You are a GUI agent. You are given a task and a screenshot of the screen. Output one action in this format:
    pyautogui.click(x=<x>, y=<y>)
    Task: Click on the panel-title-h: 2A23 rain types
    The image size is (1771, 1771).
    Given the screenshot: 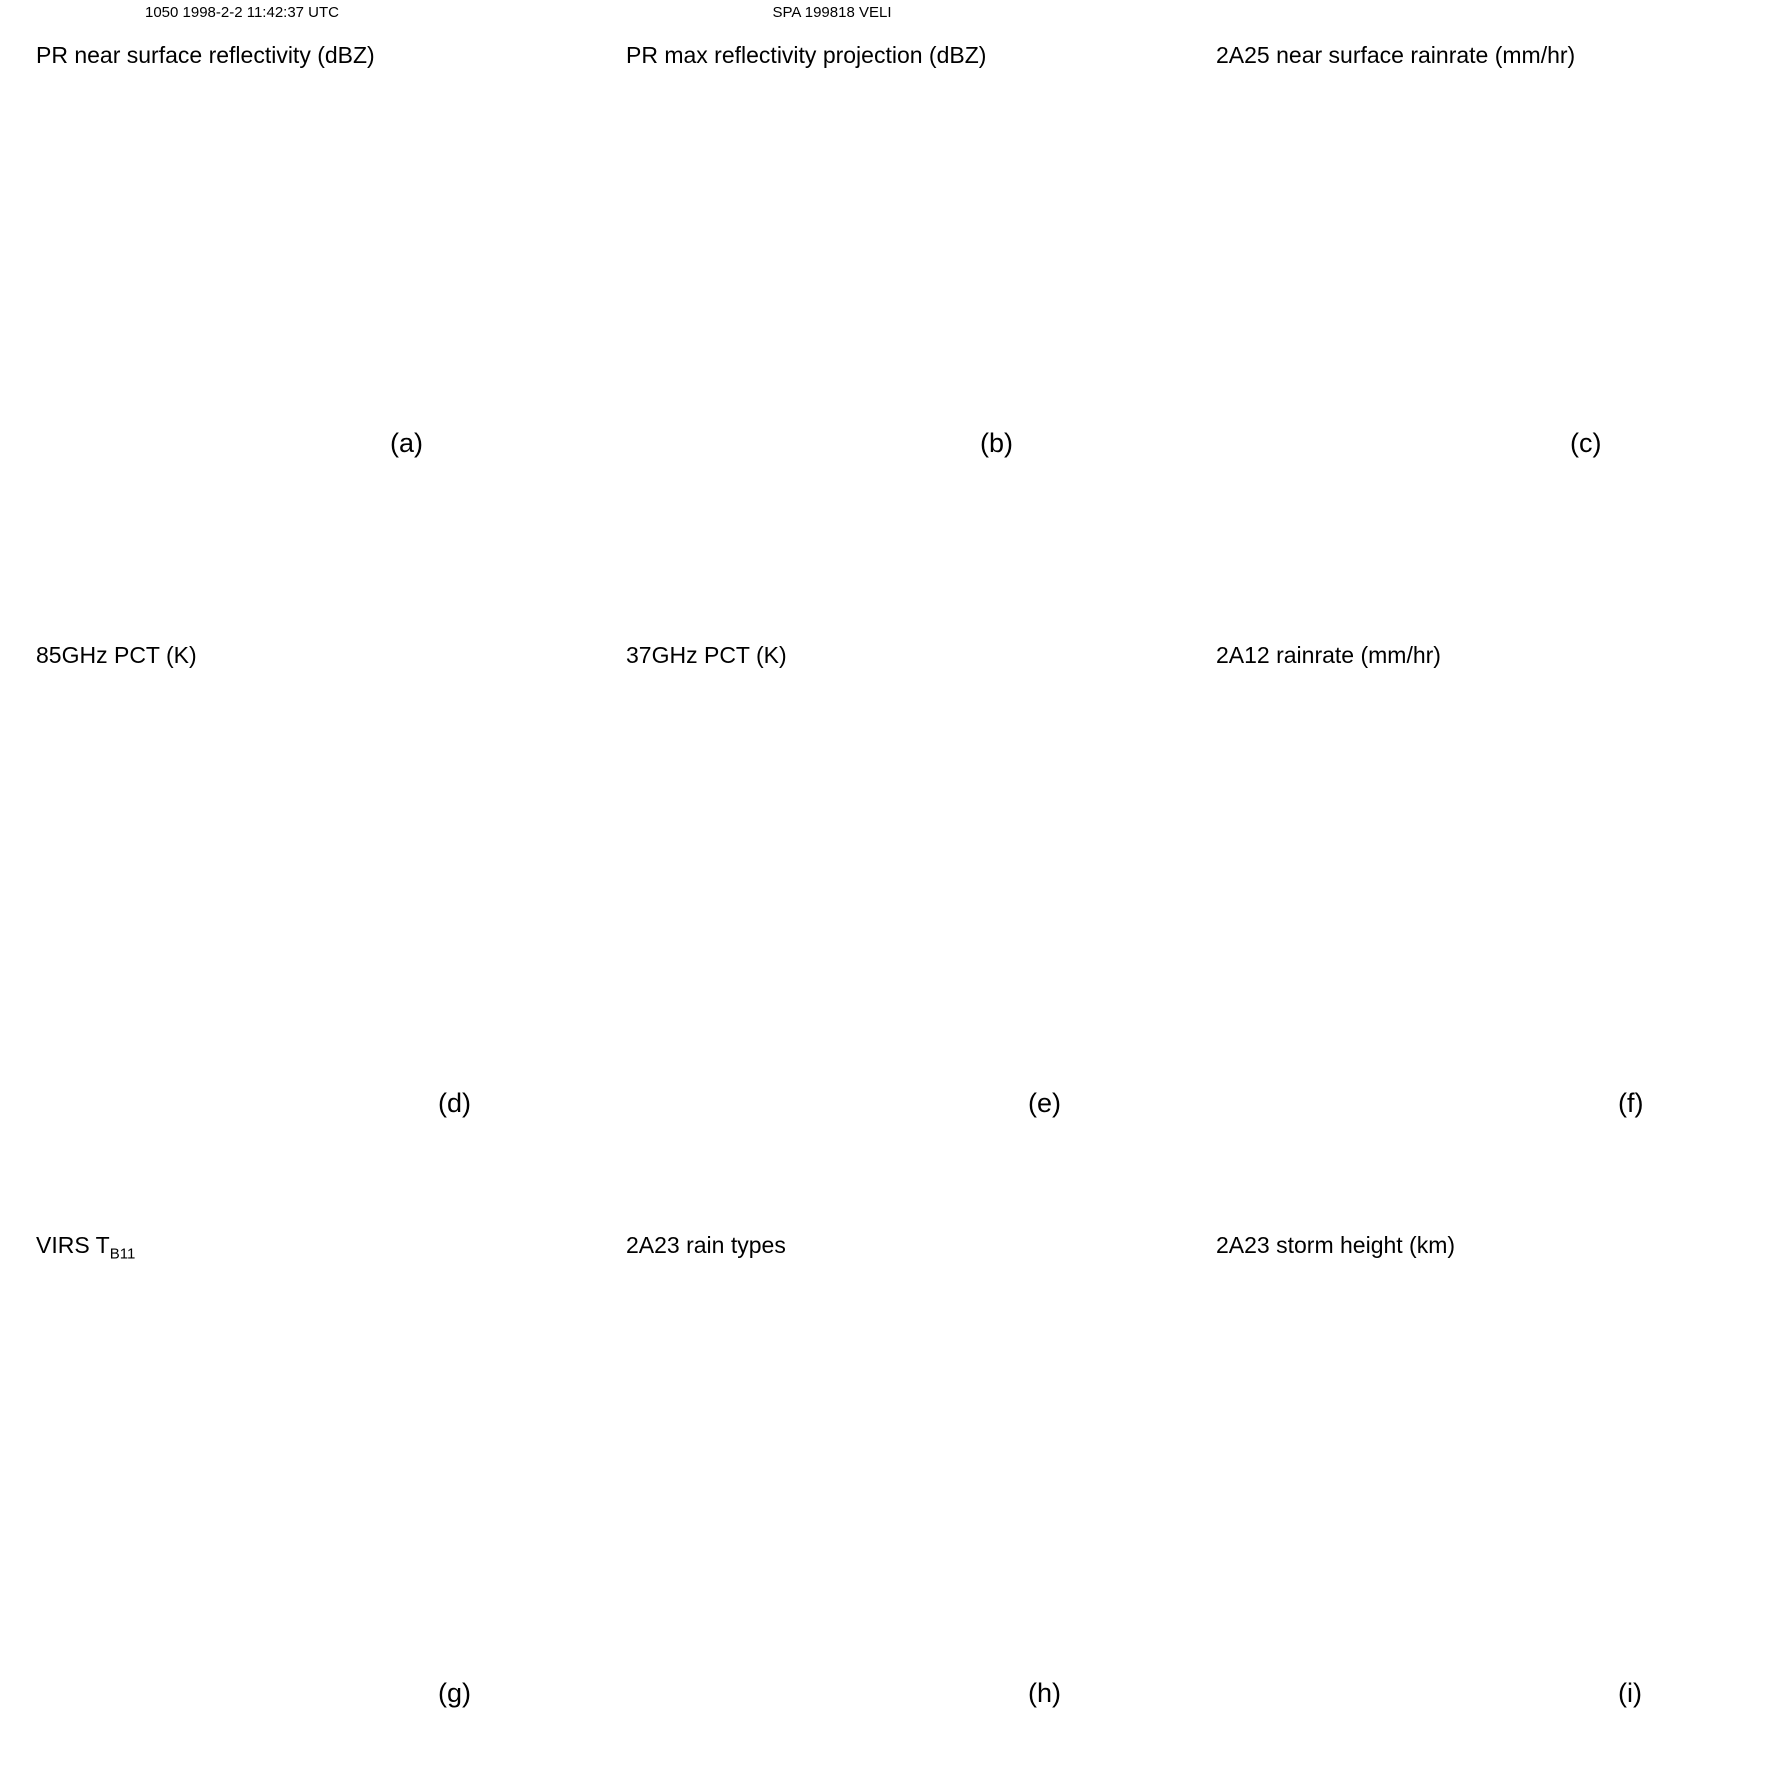 What is the action you would take?
    pyautogui.click(x=706, y=1247)
    